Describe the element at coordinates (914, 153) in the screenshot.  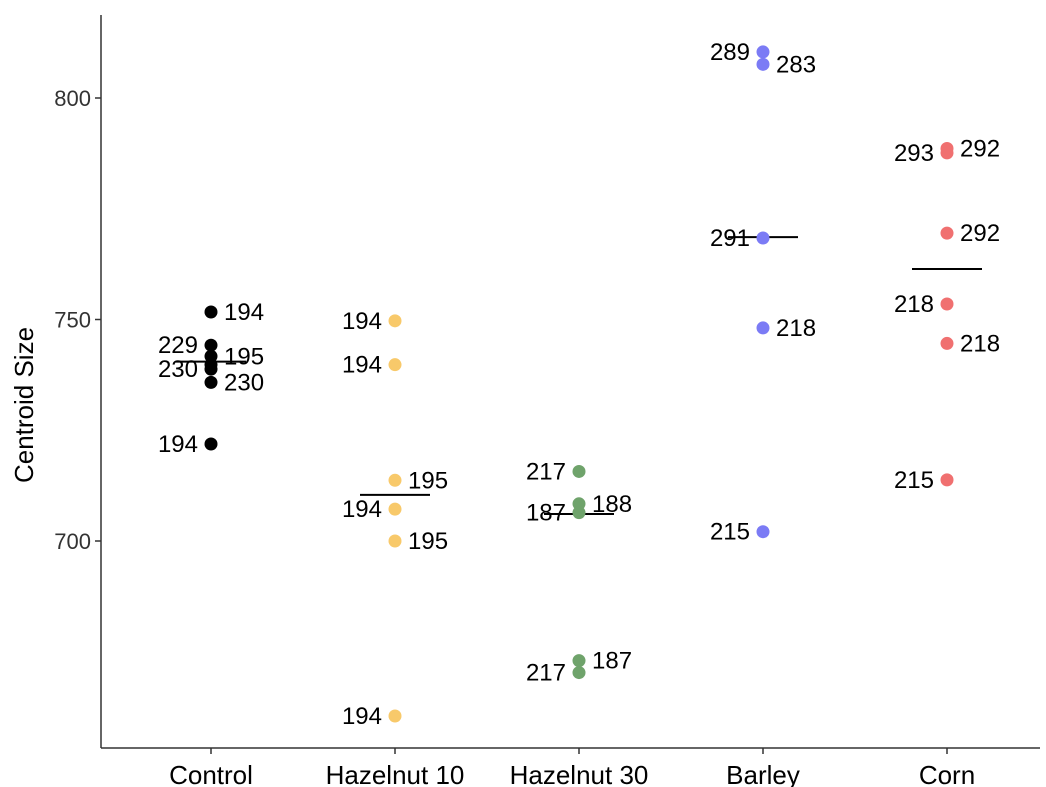
I see `point-label: 293` at that location.